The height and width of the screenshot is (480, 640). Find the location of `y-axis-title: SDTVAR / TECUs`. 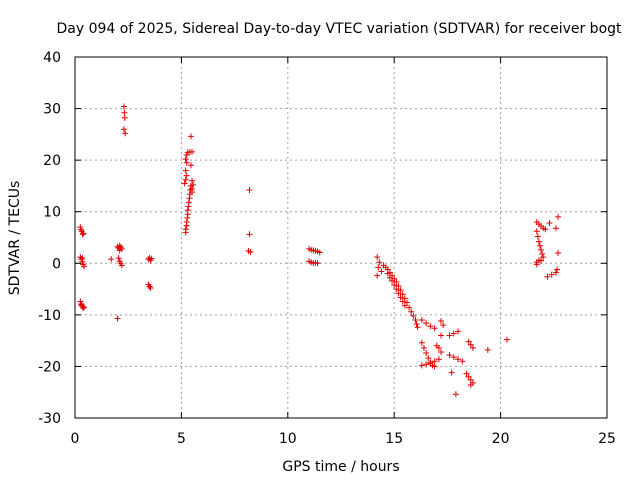

y-axis-title: SDTVAR / TECUs is located at coordinates (15, 238).